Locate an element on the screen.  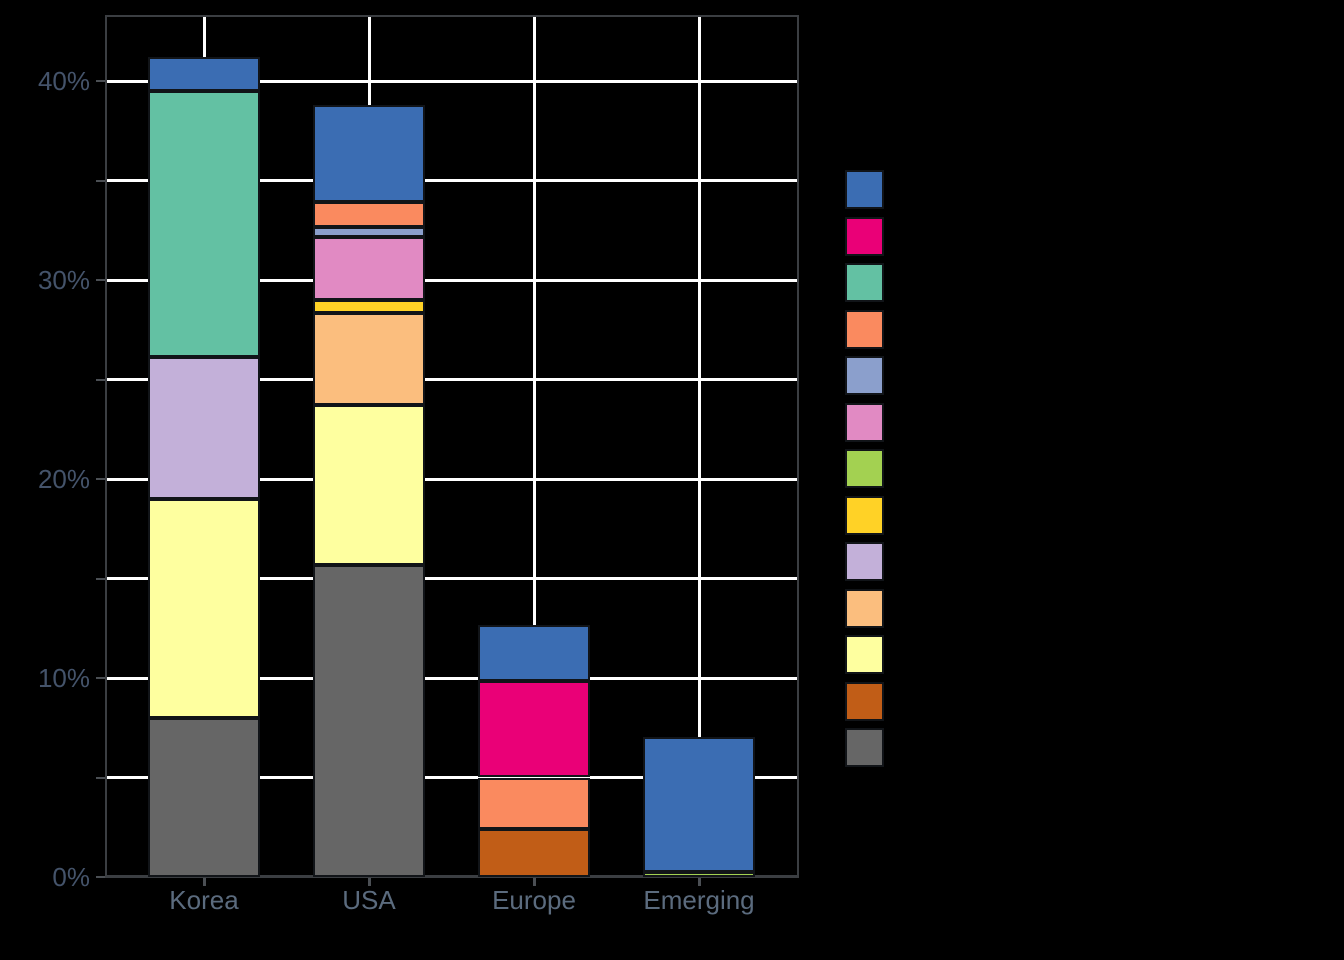
bar-segment-europe-brown is located at coordinates (534, 853).